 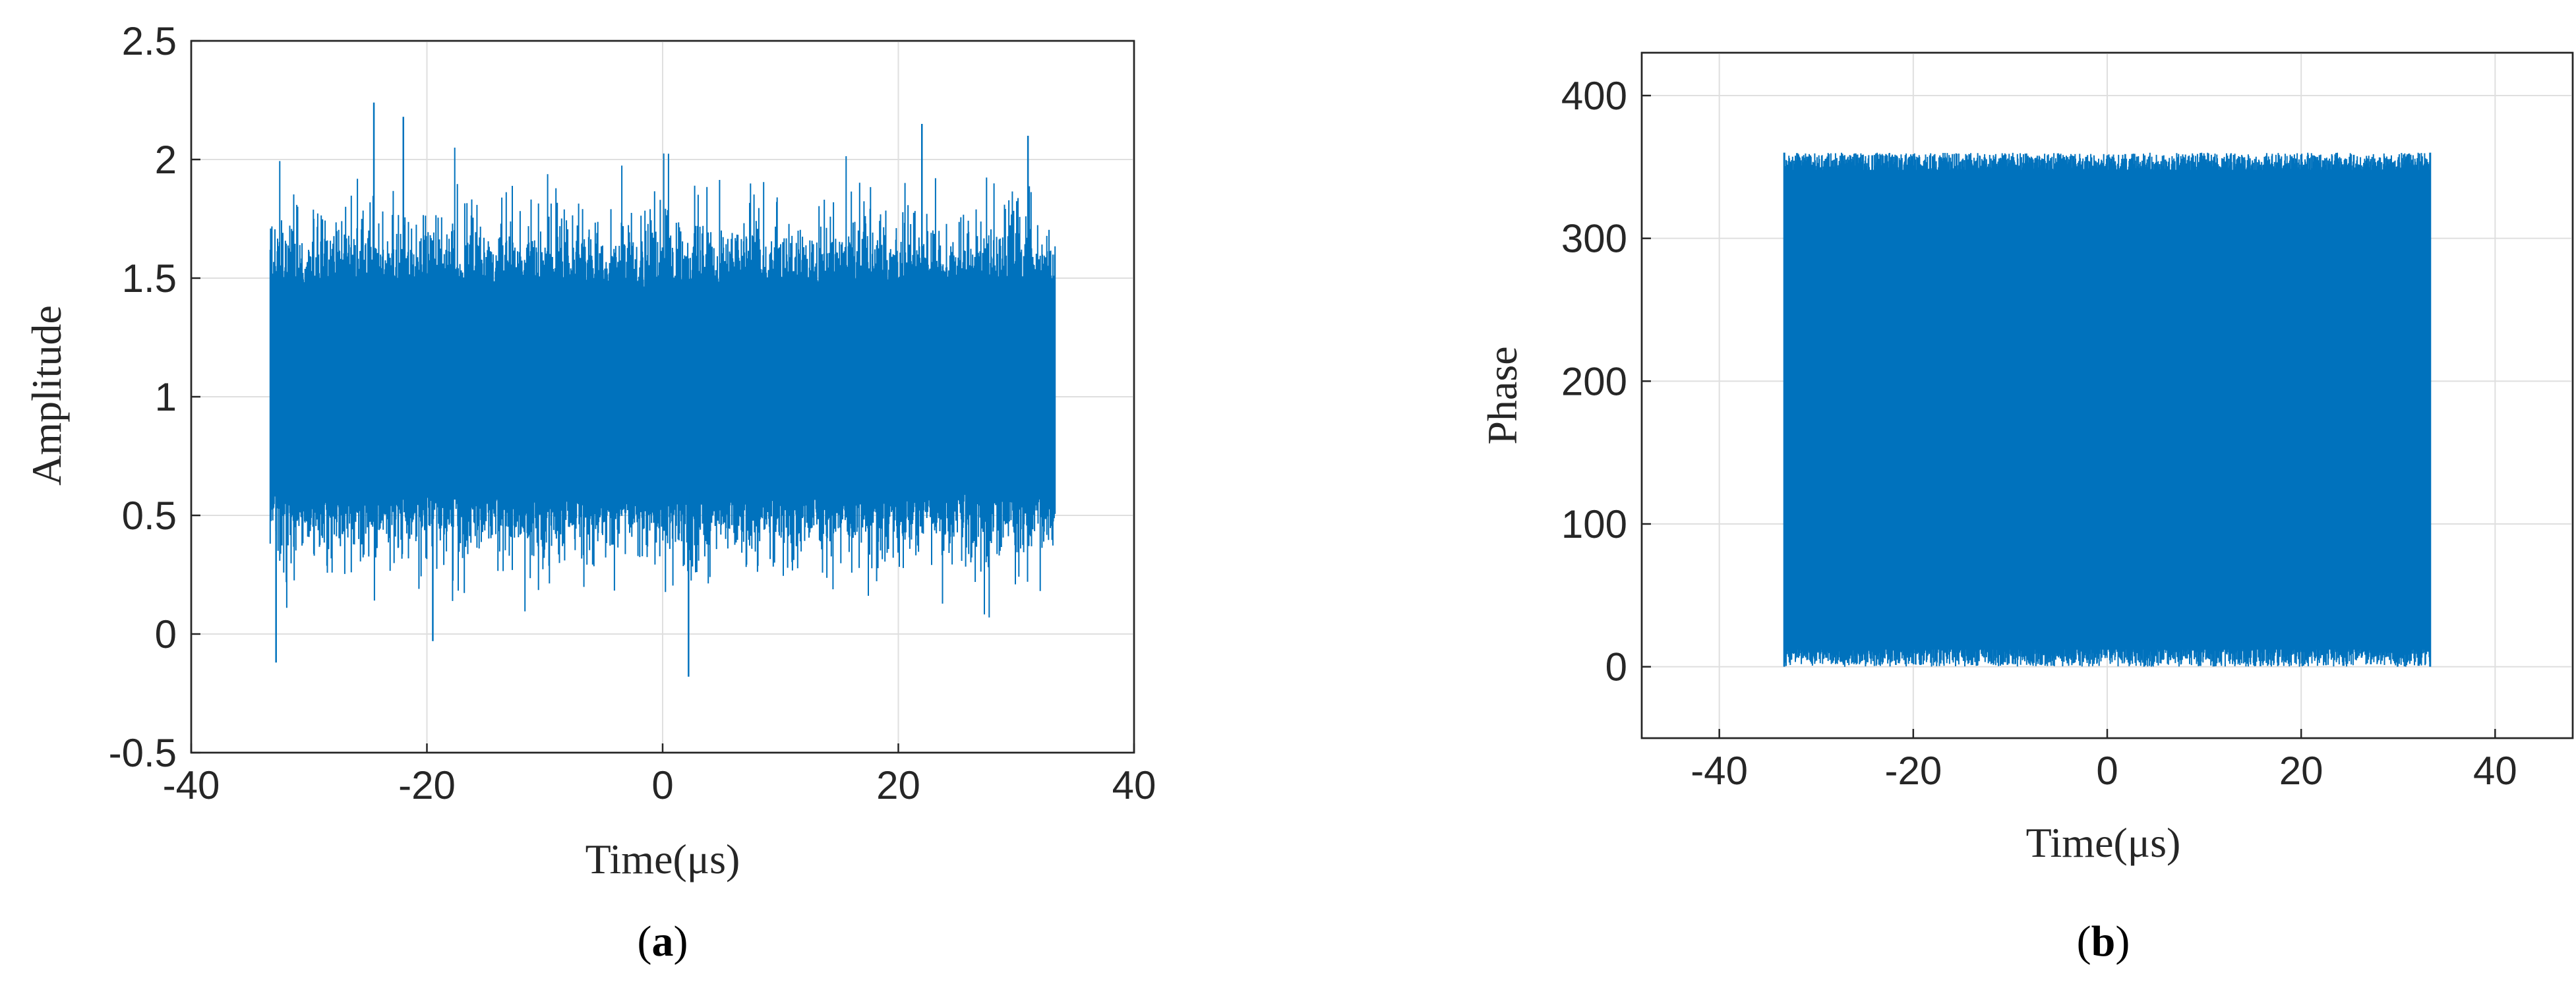 I want to click on y-tick-label: -0.5, so click(x=143, y=753).